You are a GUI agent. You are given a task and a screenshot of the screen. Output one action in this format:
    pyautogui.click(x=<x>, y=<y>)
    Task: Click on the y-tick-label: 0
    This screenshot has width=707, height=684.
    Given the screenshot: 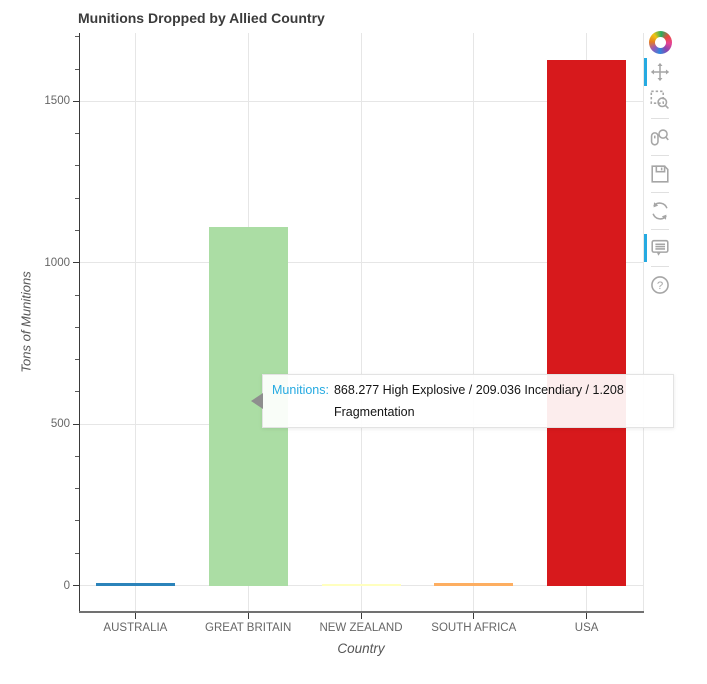 What is the action you would take?
    pyautogui.click(x=66, y=585)
    